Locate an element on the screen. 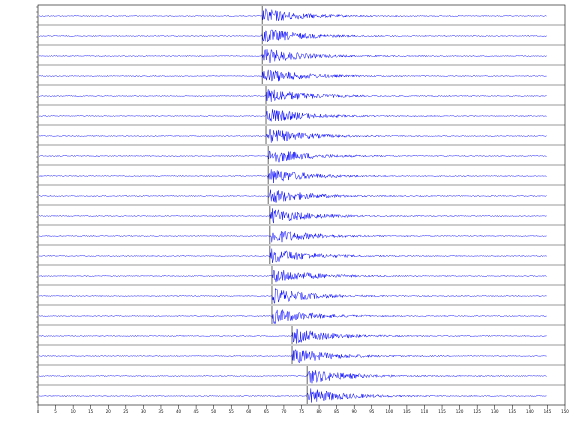 The image size is (580, 440). x-tick-label: 85 is located at coordinates (337, 411).